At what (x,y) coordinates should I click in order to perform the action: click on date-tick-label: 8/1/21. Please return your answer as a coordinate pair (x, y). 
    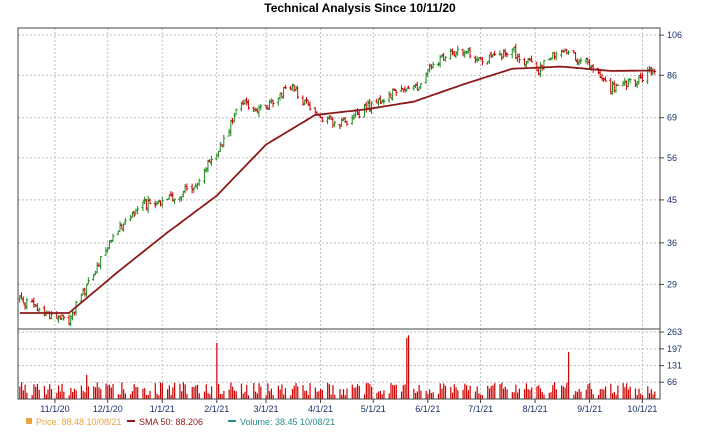
    Looking at the image, I should click on (535, 409).